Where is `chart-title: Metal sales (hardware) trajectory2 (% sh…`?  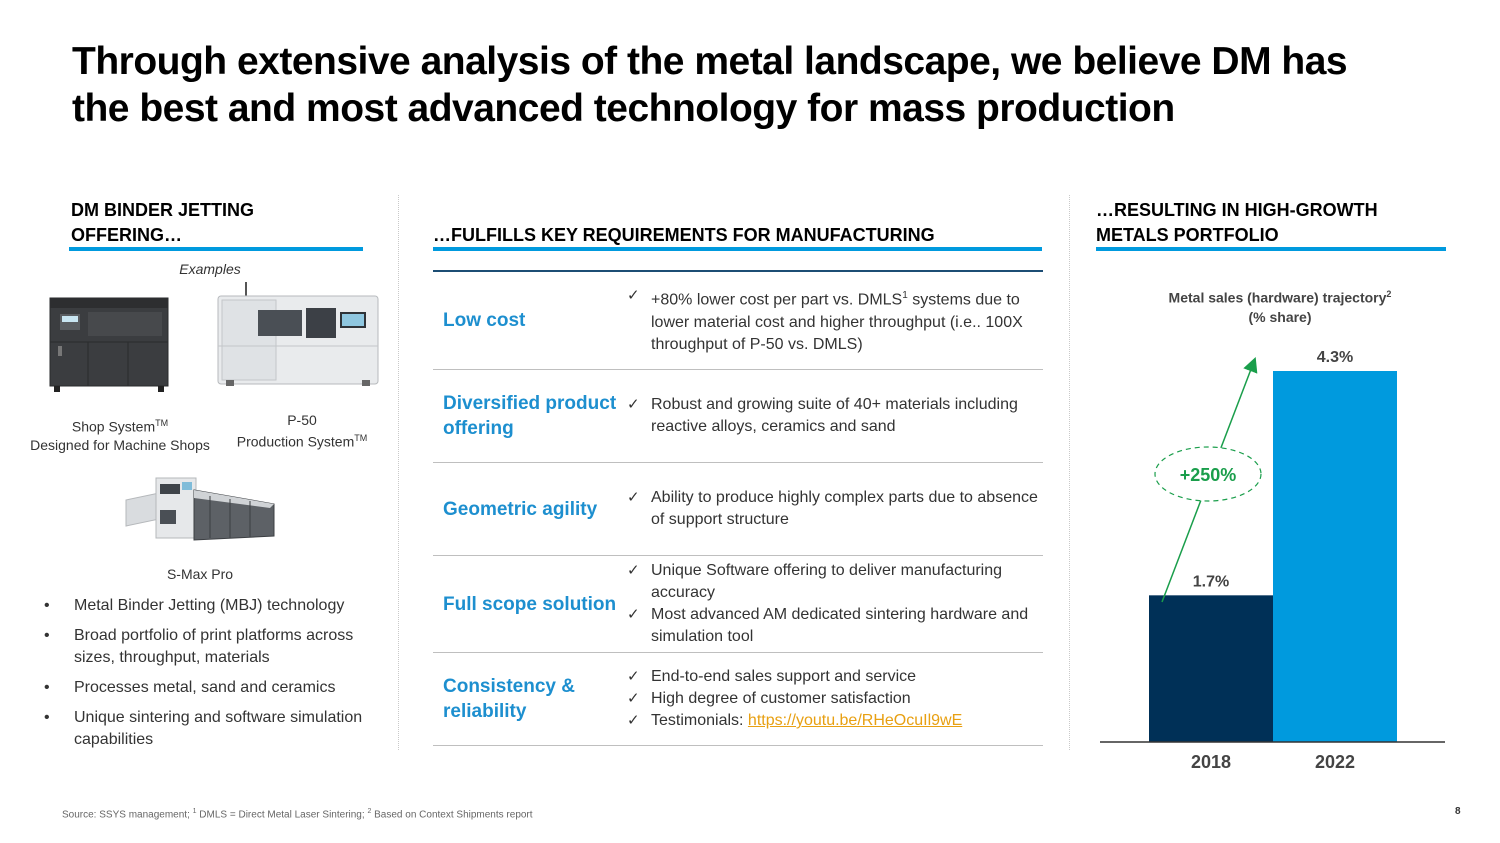
chart-title: Metal sales (hardware) trajectory2 (% sh… is located at coordinates (1280, 306).